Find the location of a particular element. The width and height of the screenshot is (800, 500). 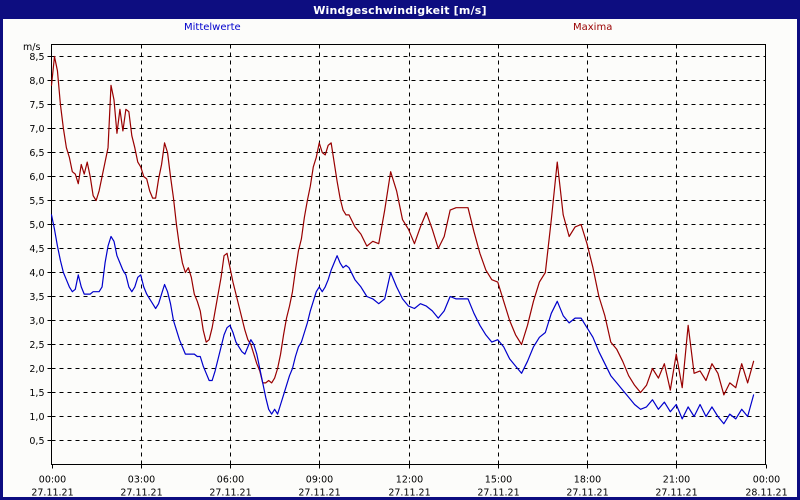

y-axis-tick-label: 1,5 is located at coordinates (36, 393).